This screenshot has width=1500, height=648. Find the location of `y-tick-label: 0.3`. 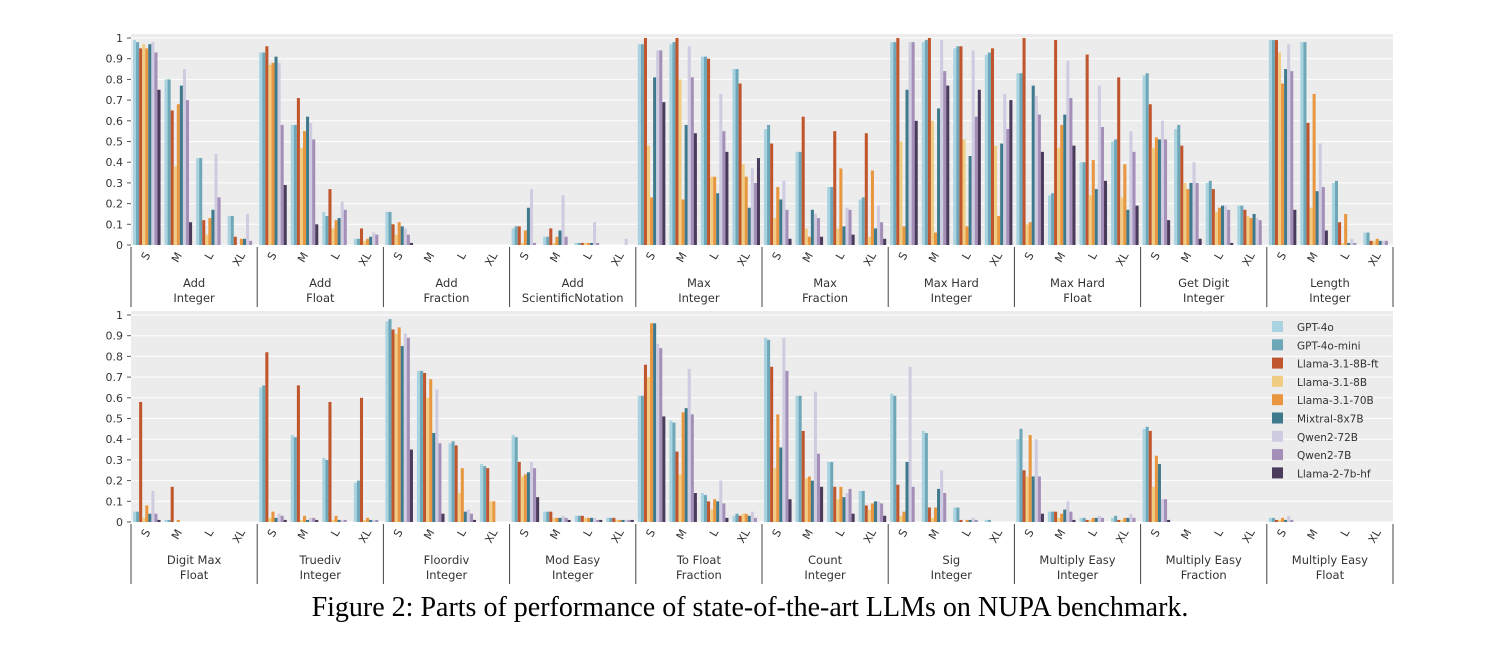

y-tick-label: 0.3 is located at coordinates (115, 183).